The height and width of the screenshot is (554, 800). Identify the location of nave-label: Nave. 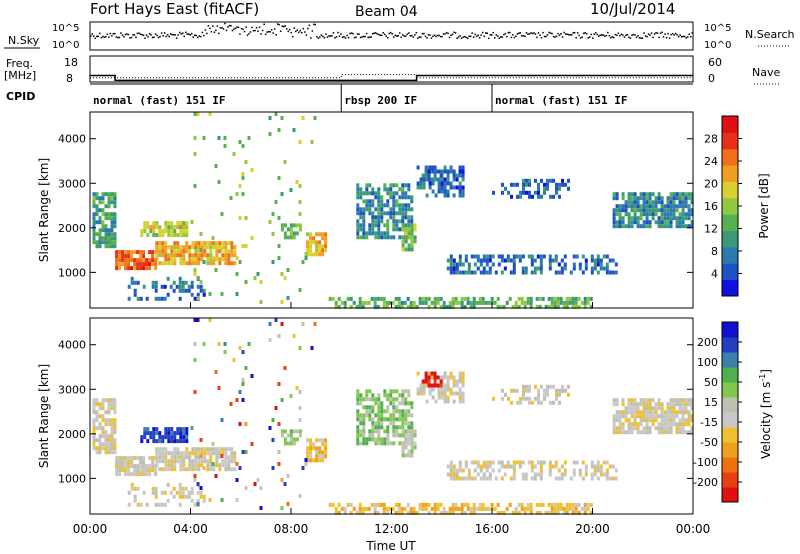
(766, 72).